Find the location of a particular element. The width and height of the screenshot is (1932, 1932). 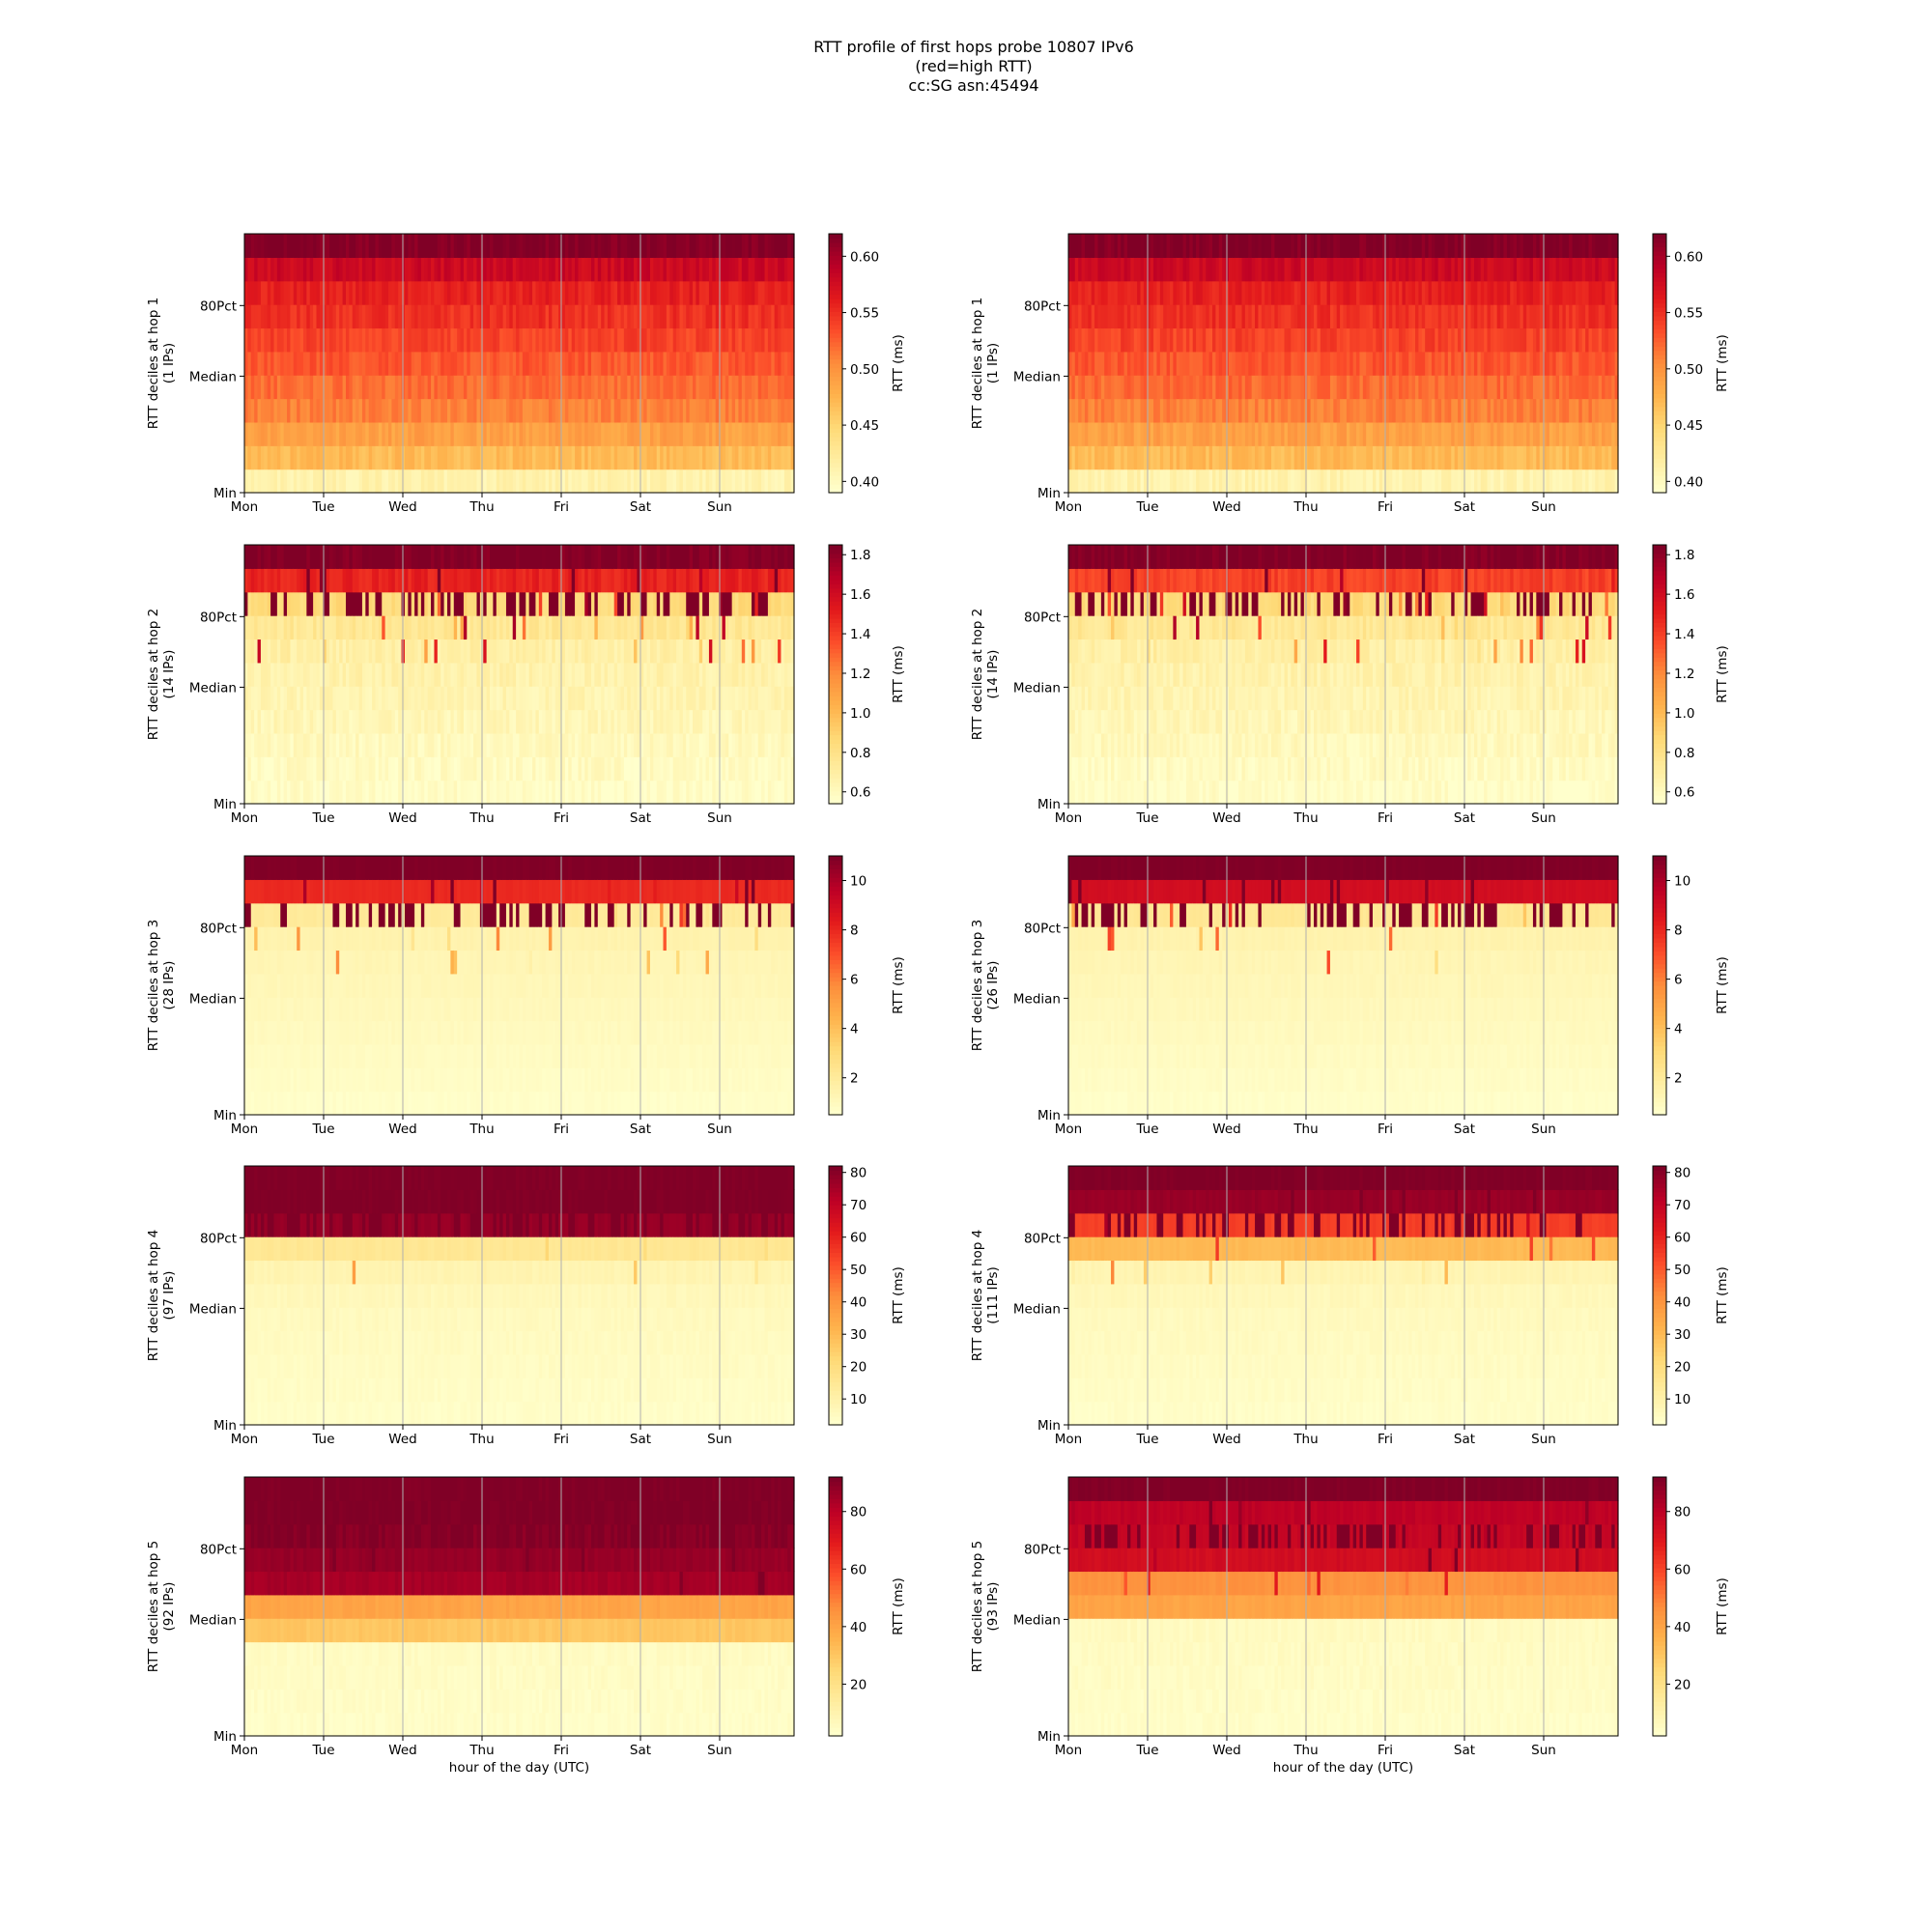

colorbar-tick-label: 0.60 is located at coordinates (1688, 257).